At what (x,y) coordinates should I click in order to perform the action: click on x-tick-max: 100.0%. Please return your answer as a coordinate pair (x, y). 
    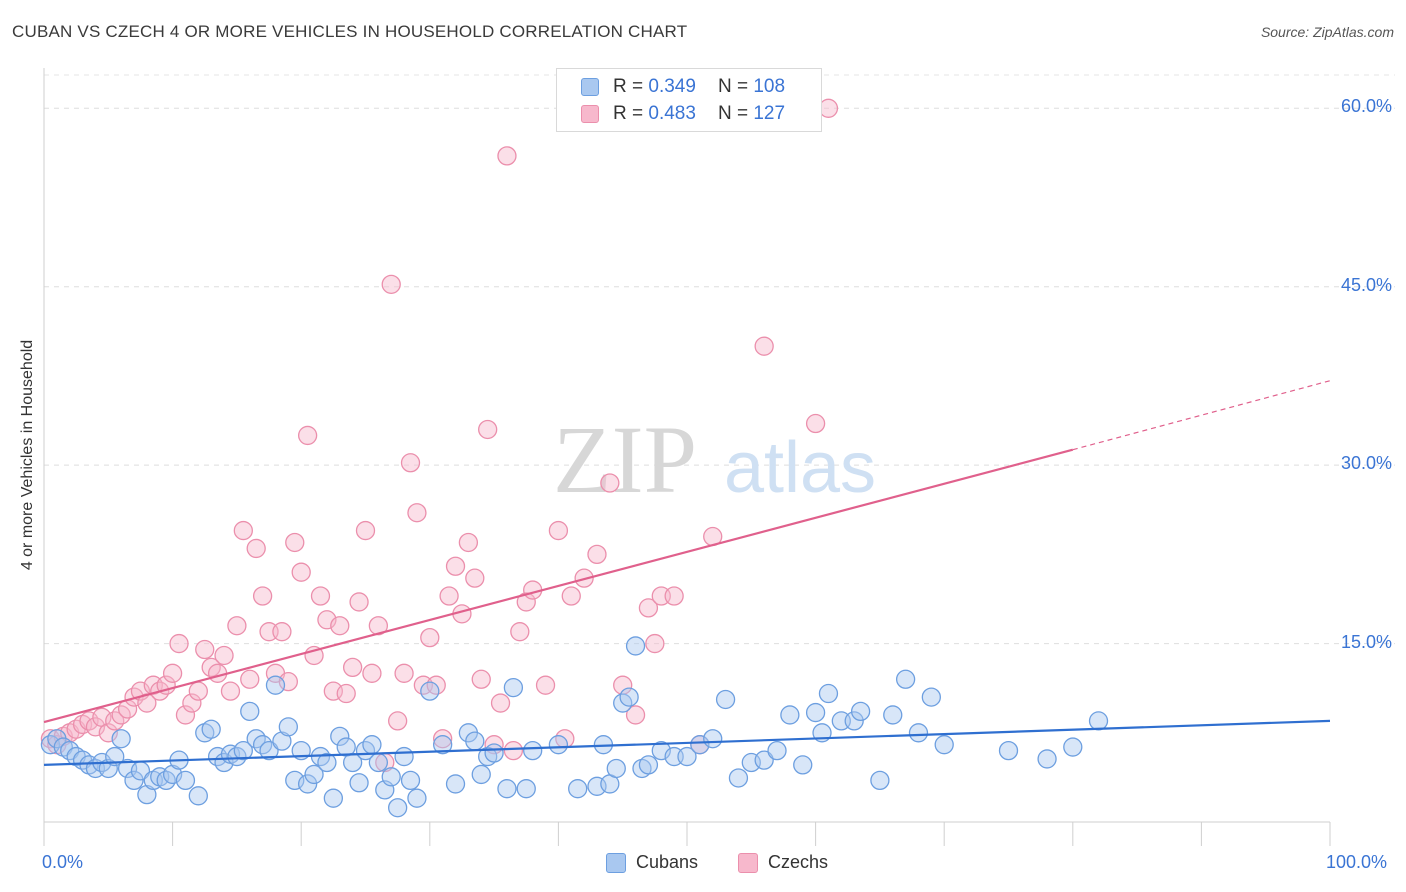
    Looking at the image, I should click on (1357, 862).